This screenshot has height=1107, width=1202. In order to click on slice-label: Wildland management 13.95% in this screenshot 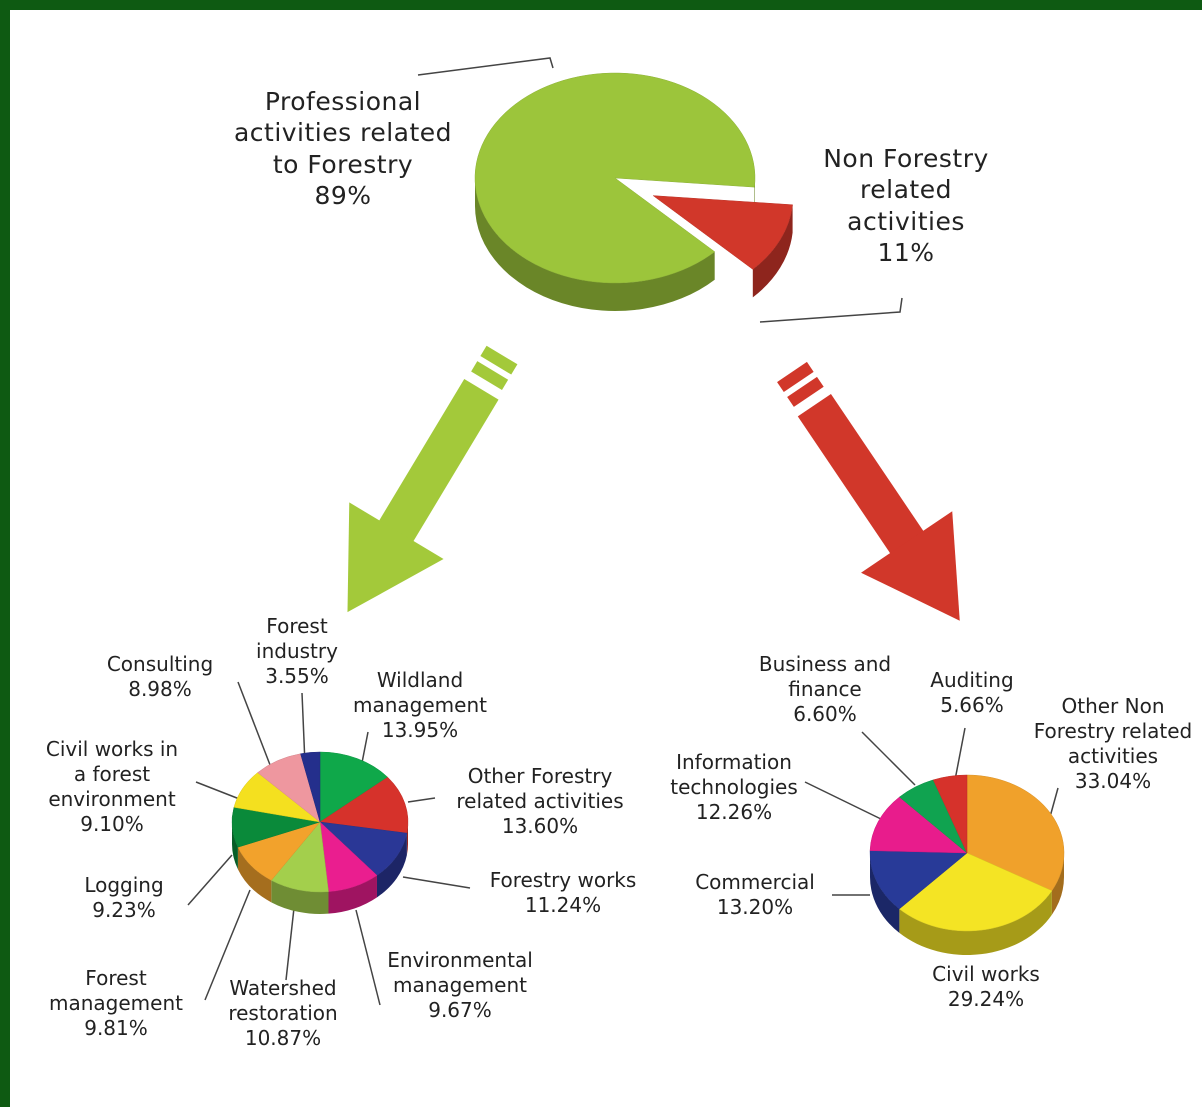, I will do `click(420, 705)`.